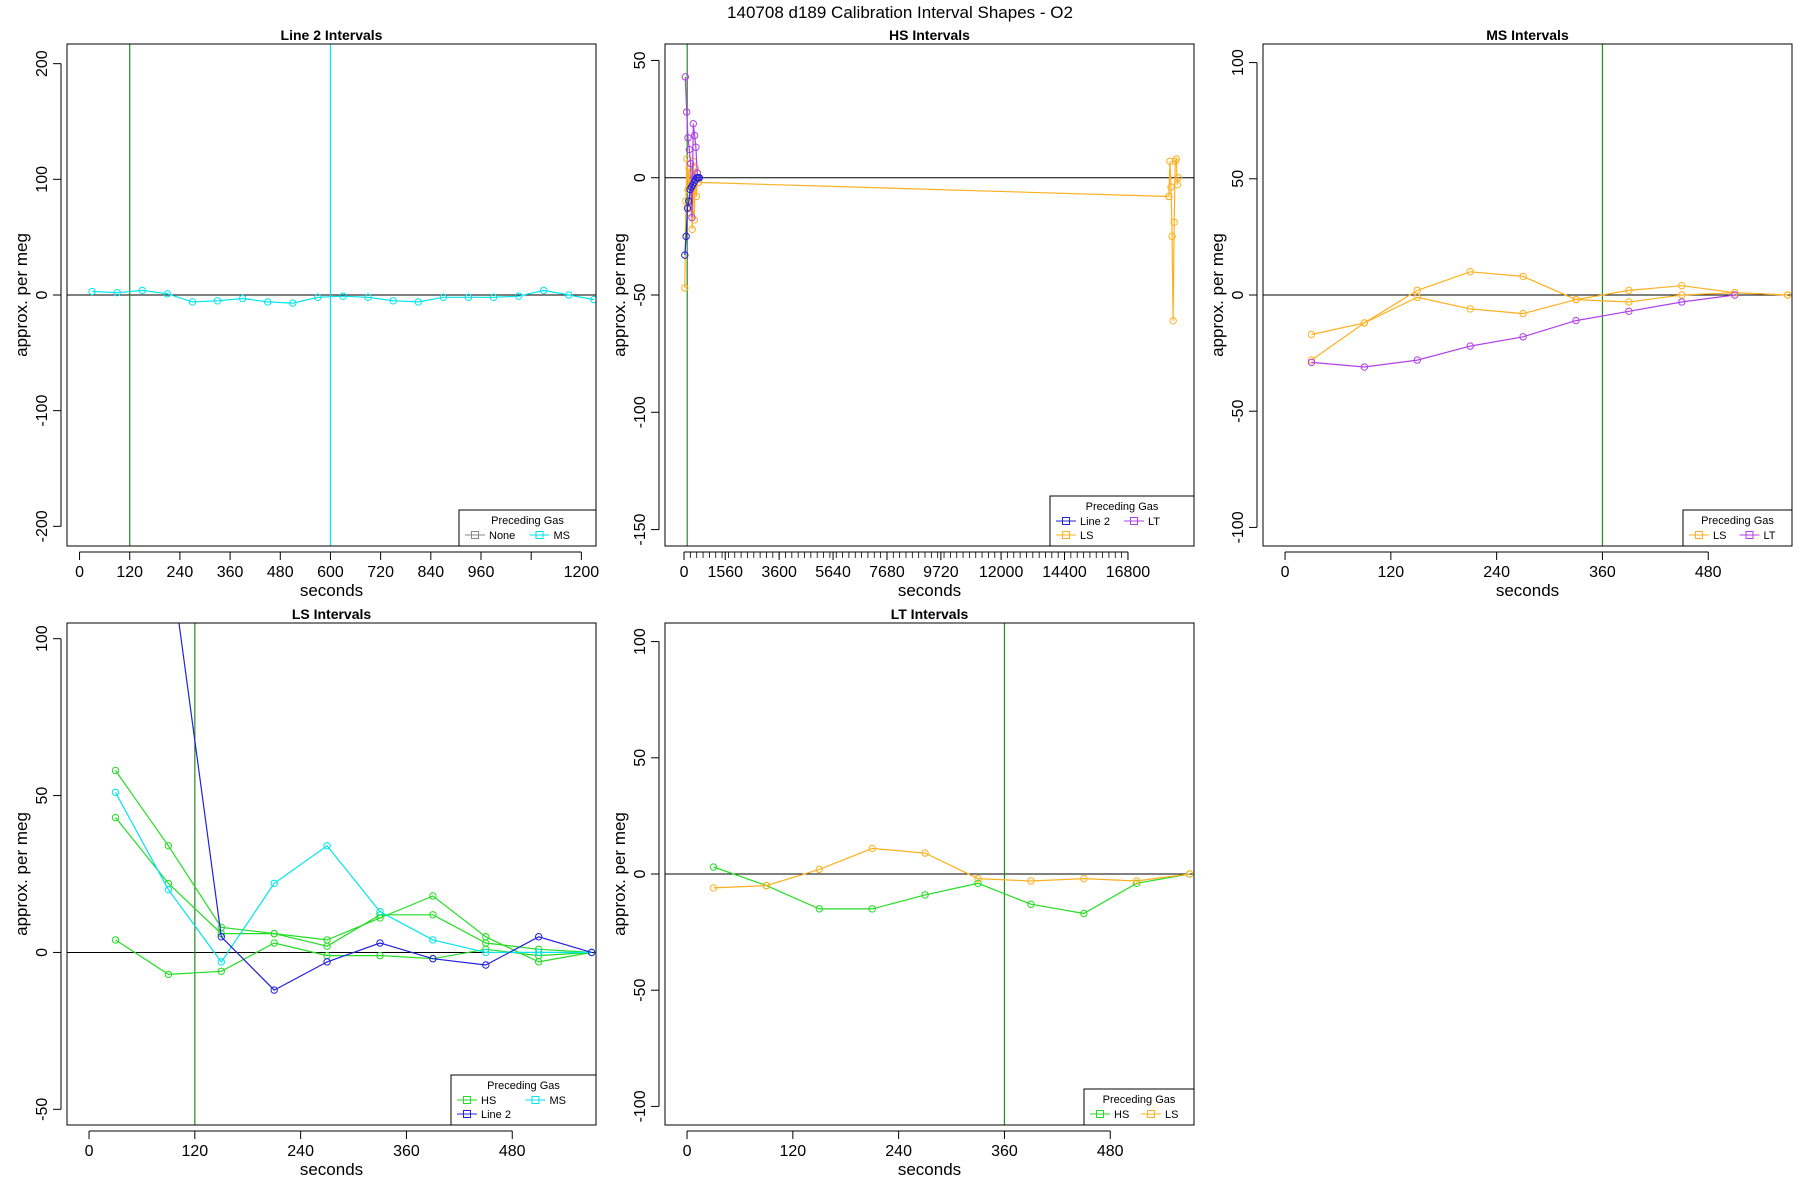 The height and width of the screenshot is (1200, 1800). What do you see at coordinates (42, 638) in the screenshot?
I see `y-tick-label: 100` at bounding box center [42, 638].